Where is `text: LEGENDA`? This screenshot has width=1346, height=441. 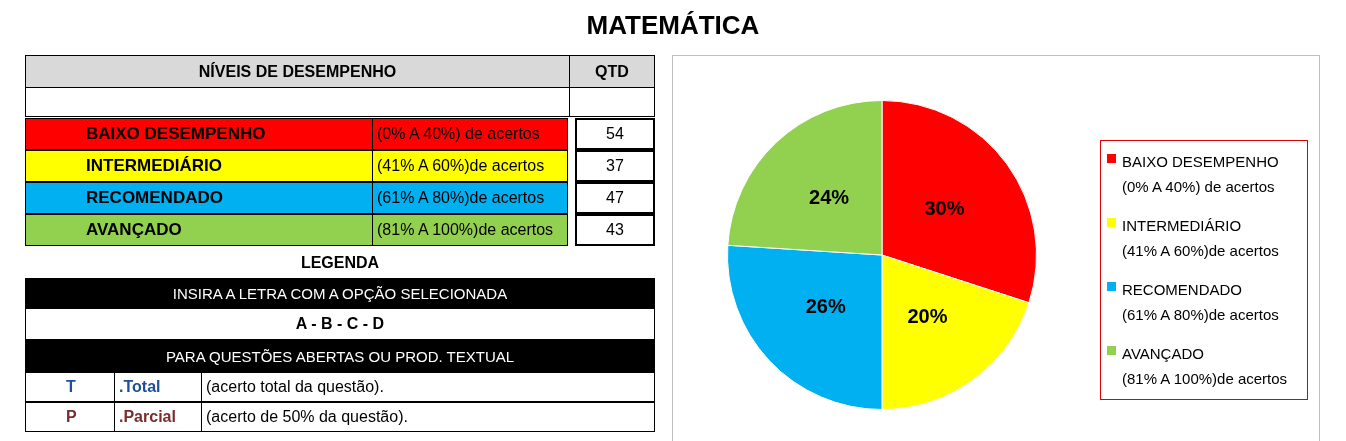 text: LEGENDA is located at coordinates (340, 263).